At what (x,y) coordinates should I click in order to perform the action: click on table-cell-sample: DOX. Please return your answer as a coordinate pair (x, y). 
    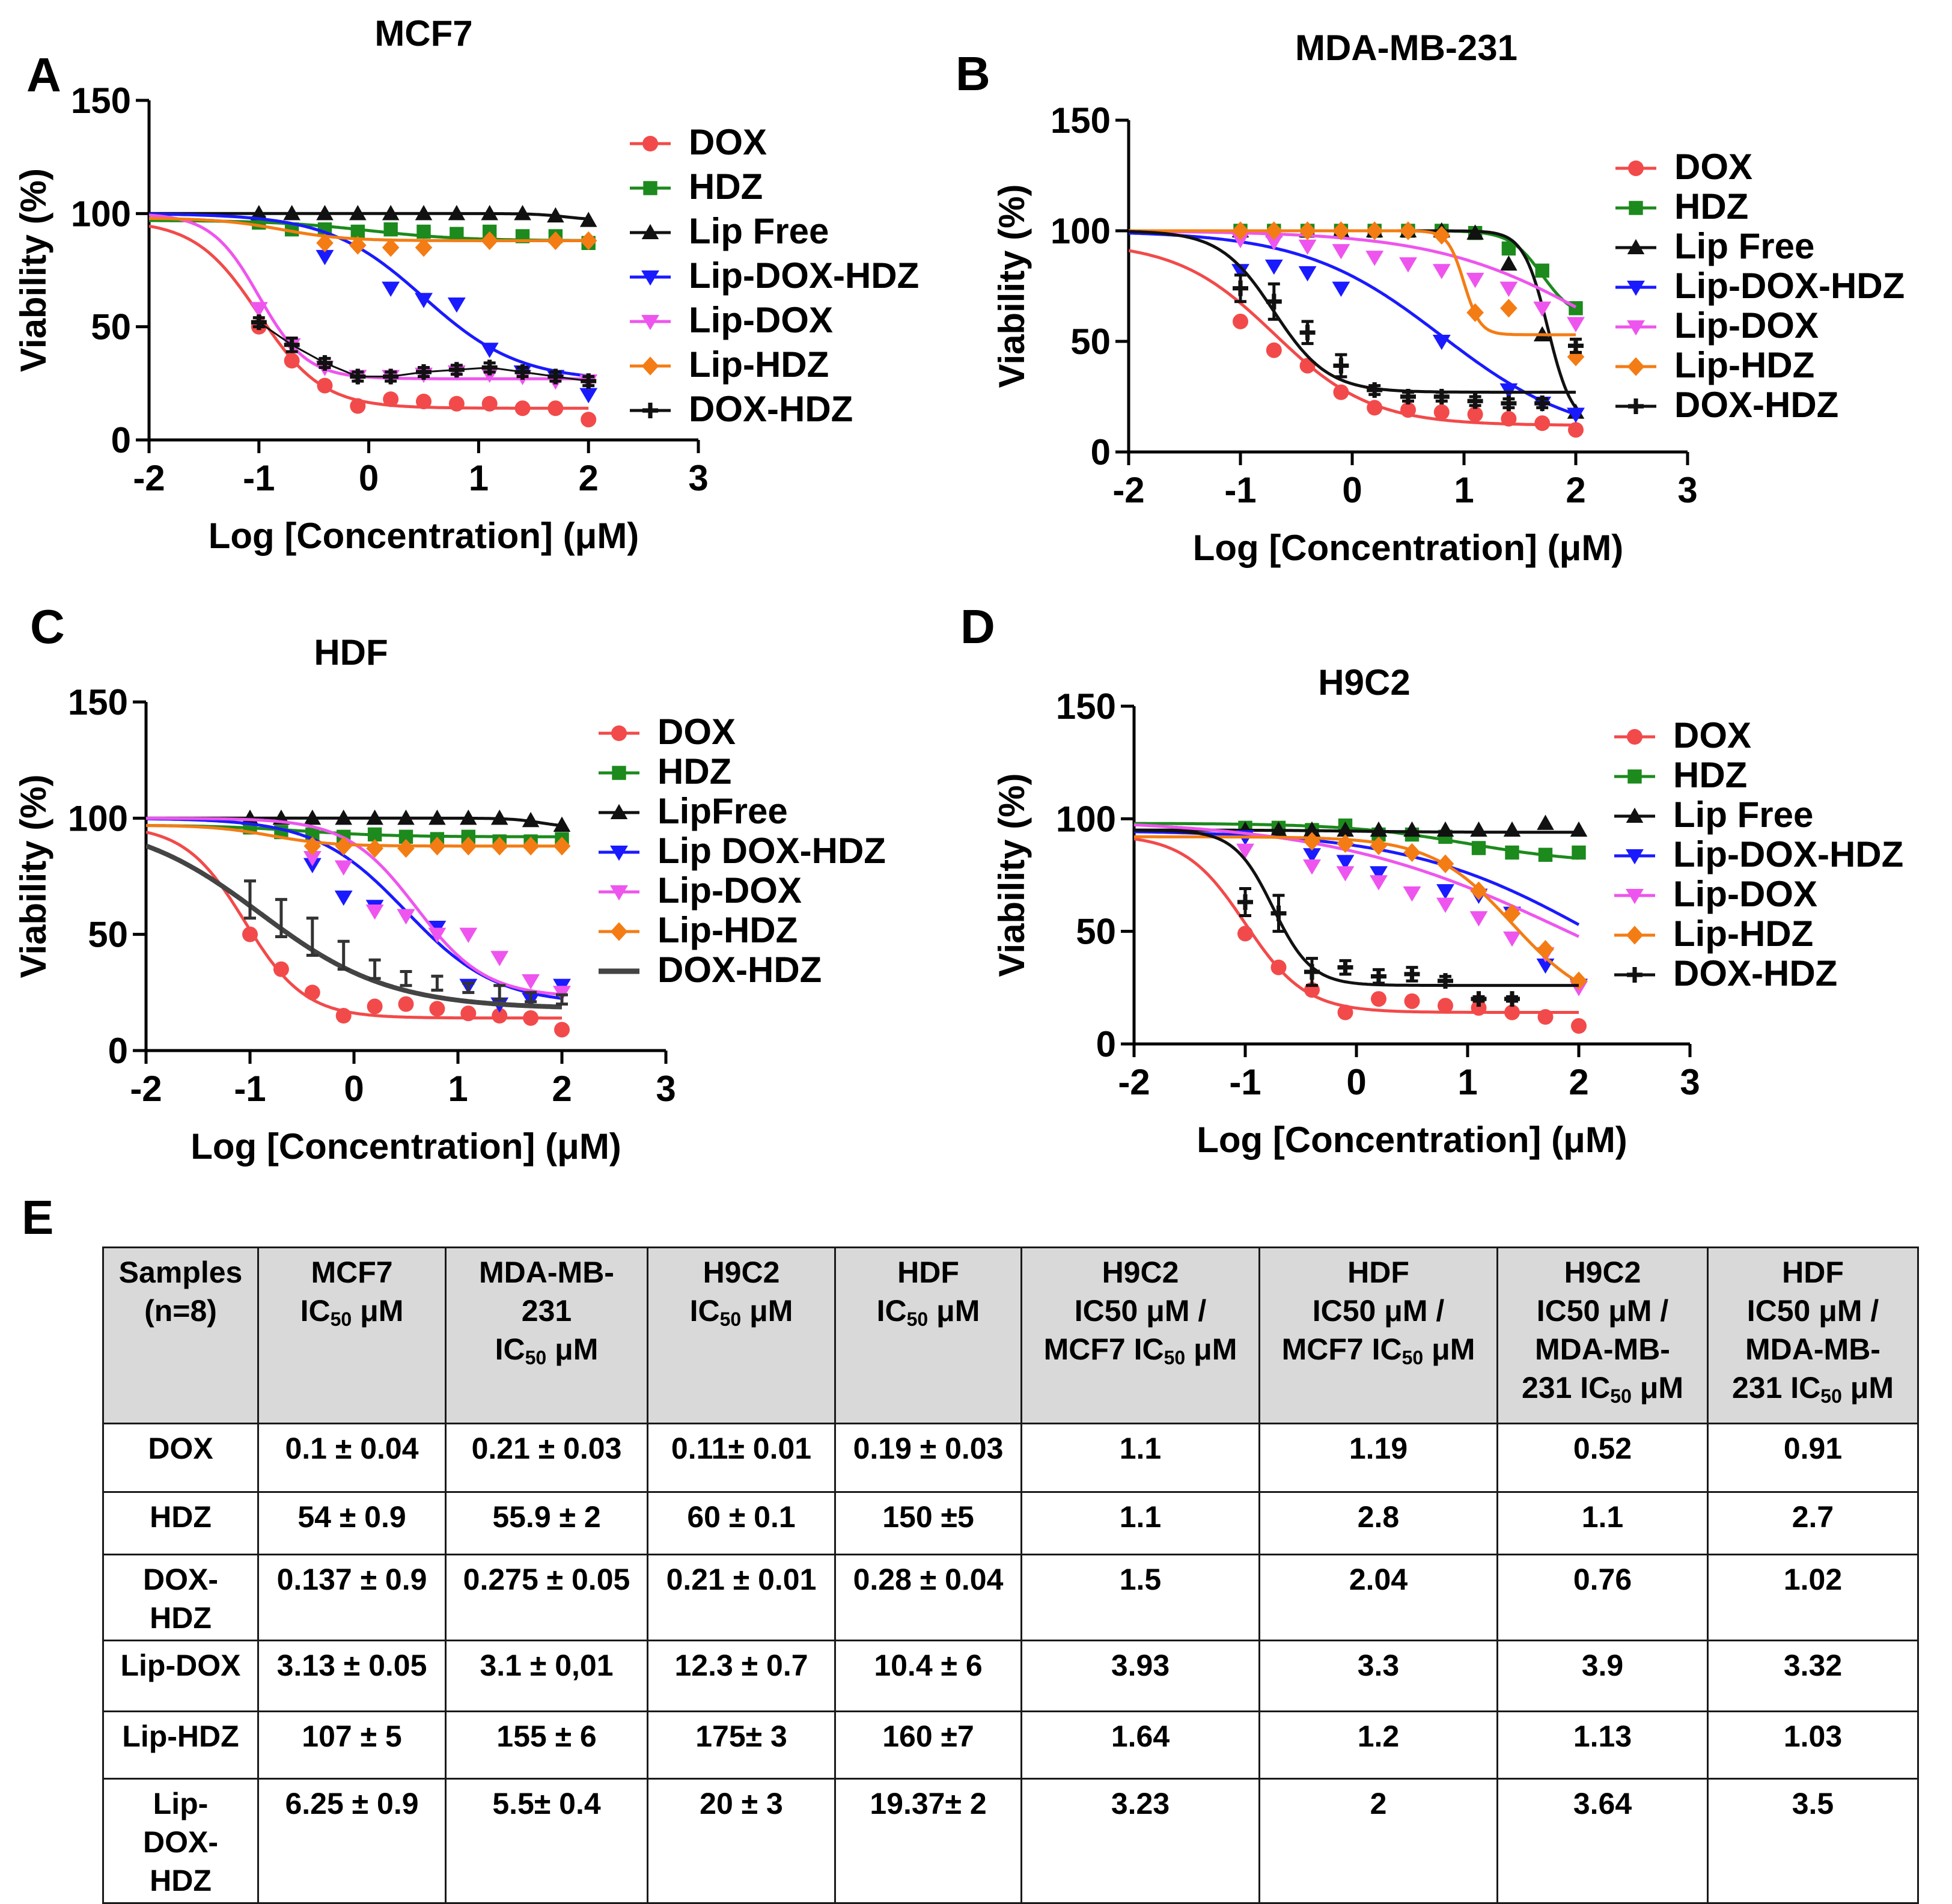
    Looking at the image, I should click on (181, 1458).